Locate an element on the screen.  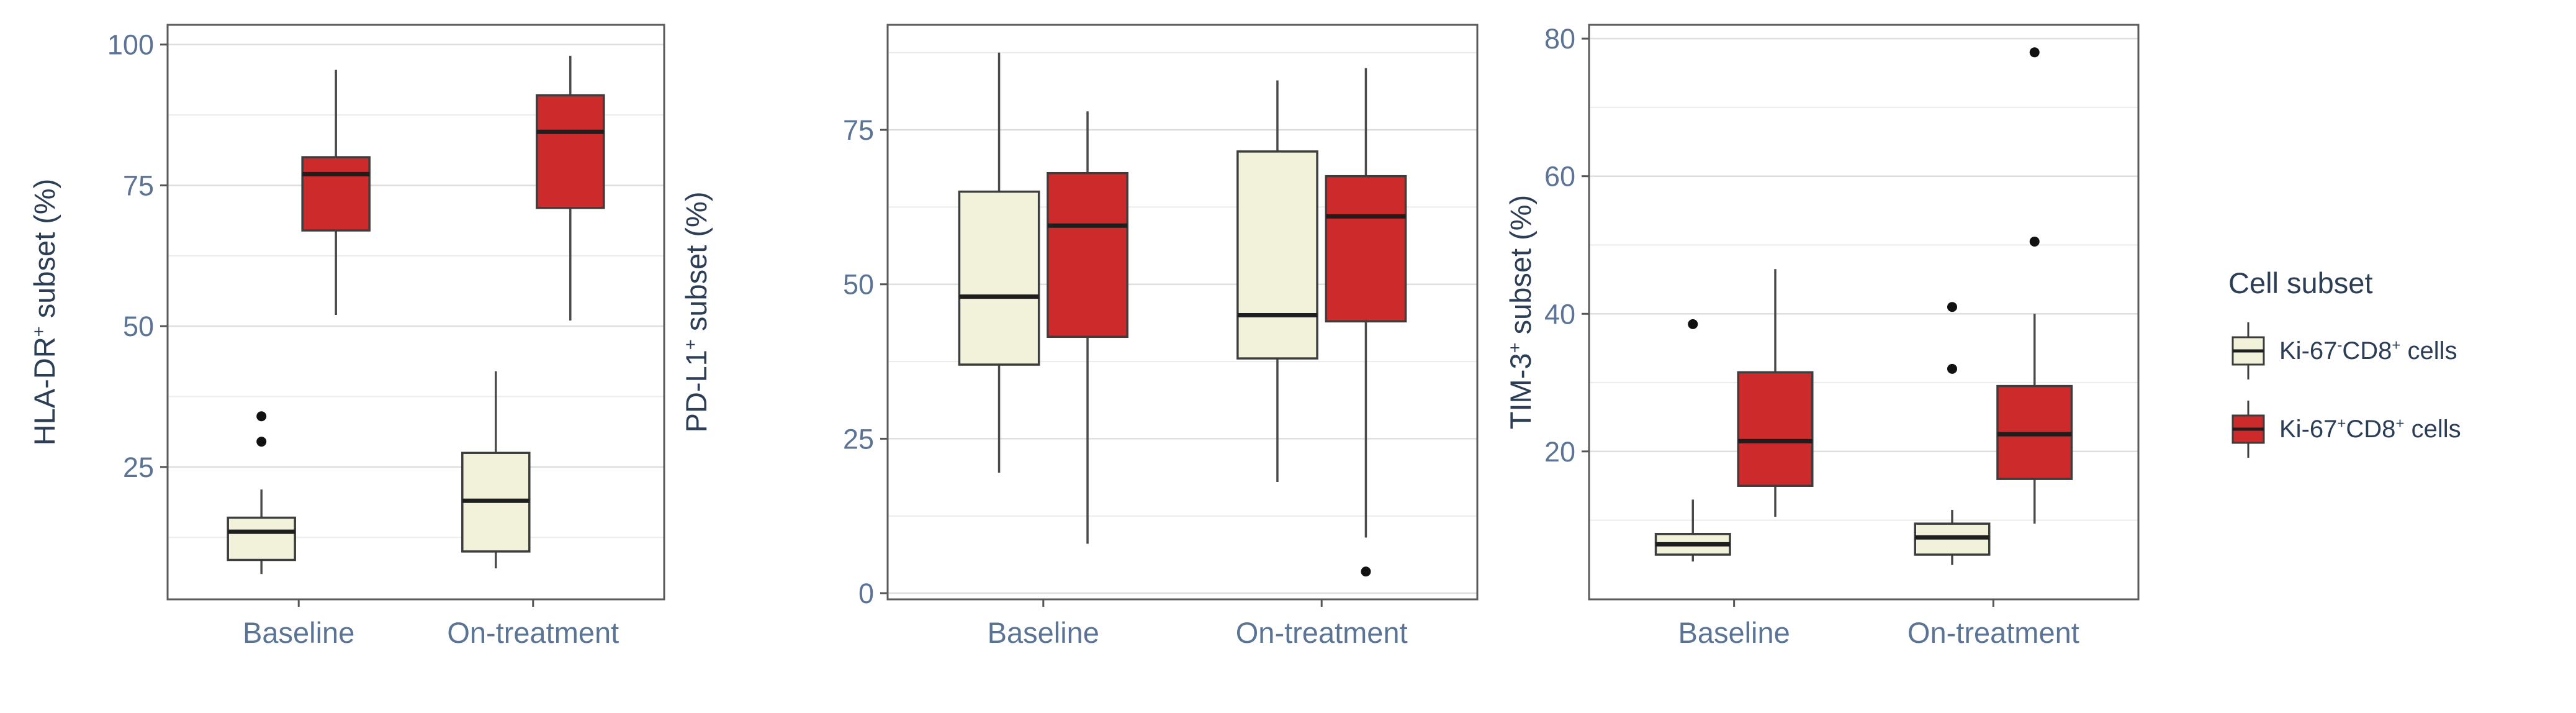
y-tick-label: 80 is located at coordinates (1559, 39).